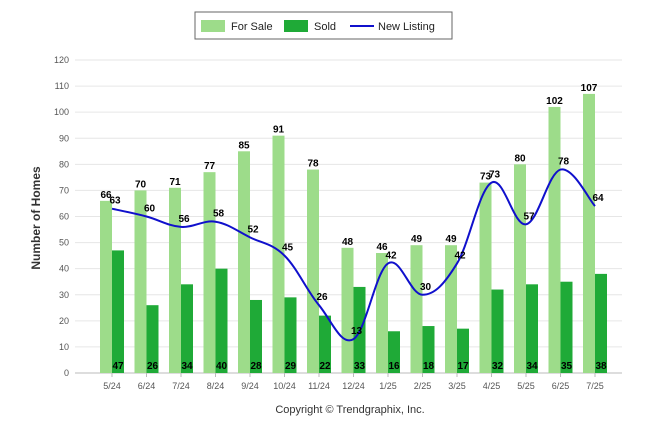 This screenshot has height=434, width=646. I want to click on sold-value-label: 16, so click(394, 366).